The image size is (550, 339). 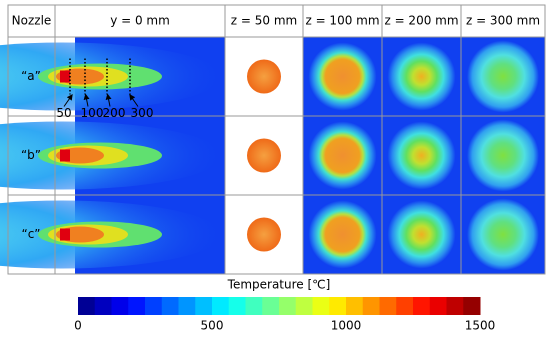 What do you see at coordinates (480, 326) in the screenshot?
I see `colorbar-tick-label: 1500` at bounding box center [480, 326].